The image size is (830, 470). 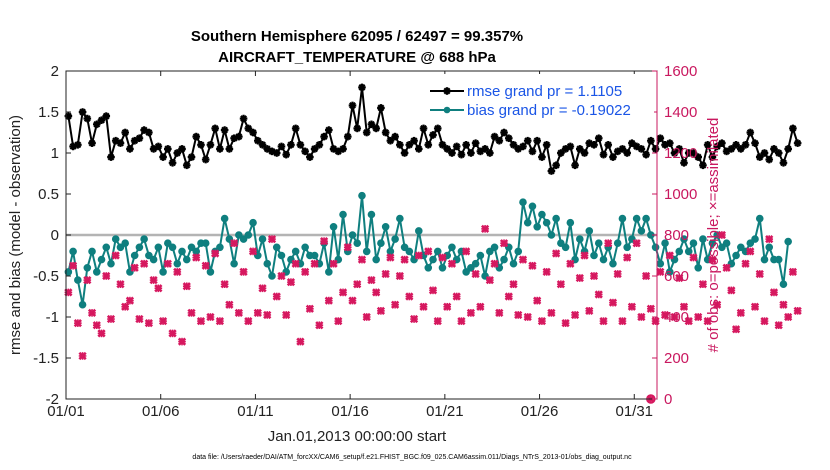 What do you see at coordinates (680, 71) in the screenshot?
I see `y2-tick-label: 1600` at bounding box center [680, 71].